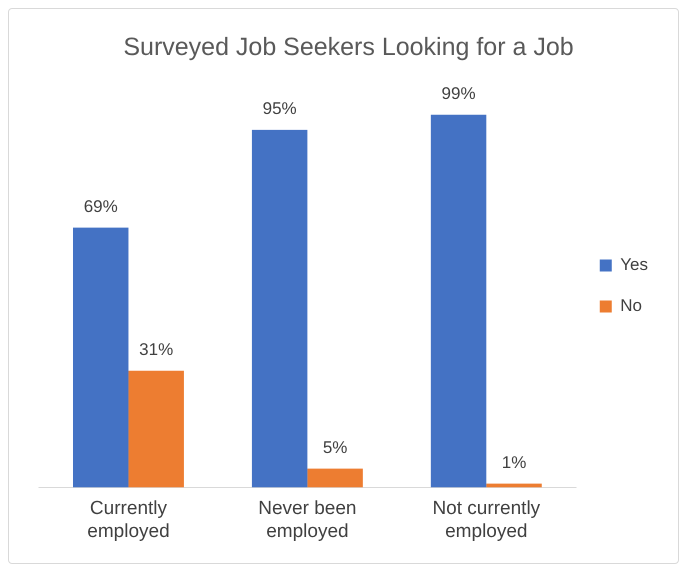  Describe the element at coordinates (101, 206) in the screenshot. I see `data-label: 69%` at that location.